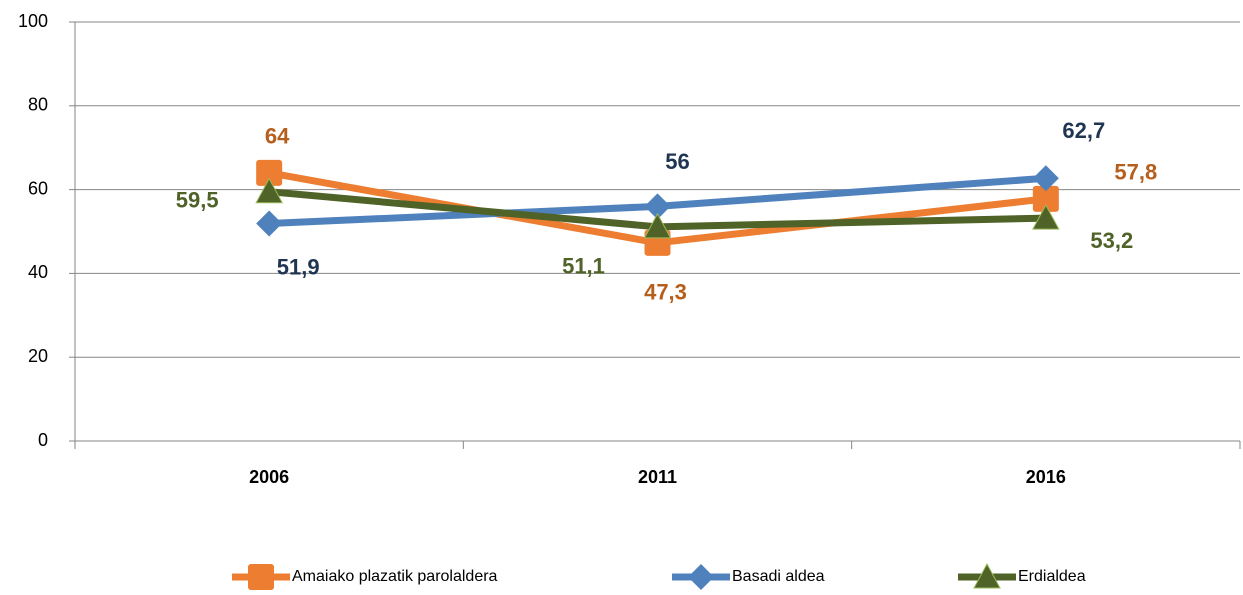 This screenshot has width=1243, height=595. I want to click on y-tick-label: 40, so click(38, 272).